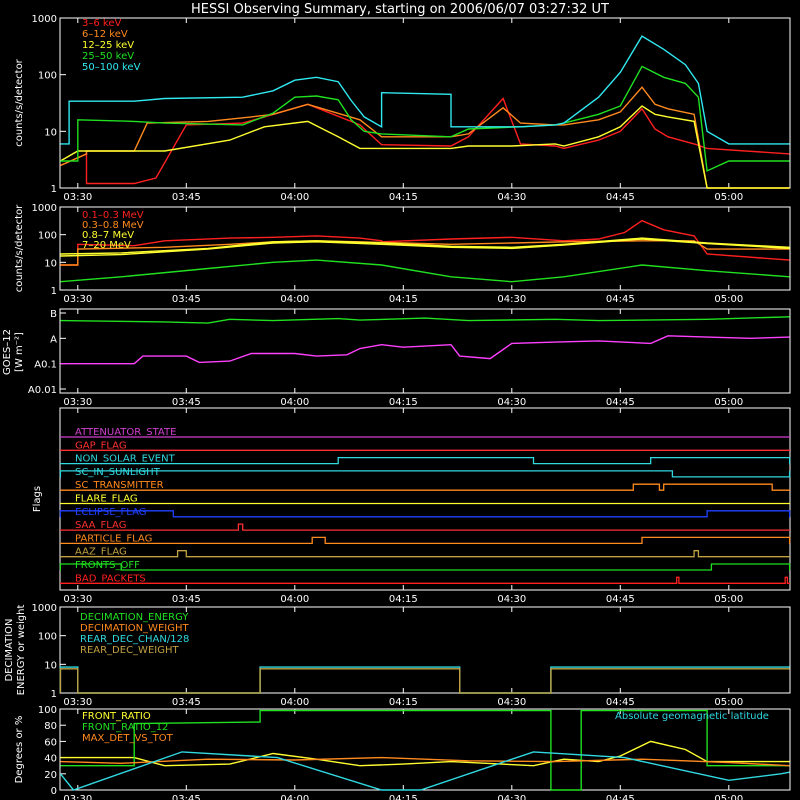 The image size is (800, 800). Describe the element at coordinates (7, 352) in the screenshot. I see `goes-ylabel: GOES–12` at that location.